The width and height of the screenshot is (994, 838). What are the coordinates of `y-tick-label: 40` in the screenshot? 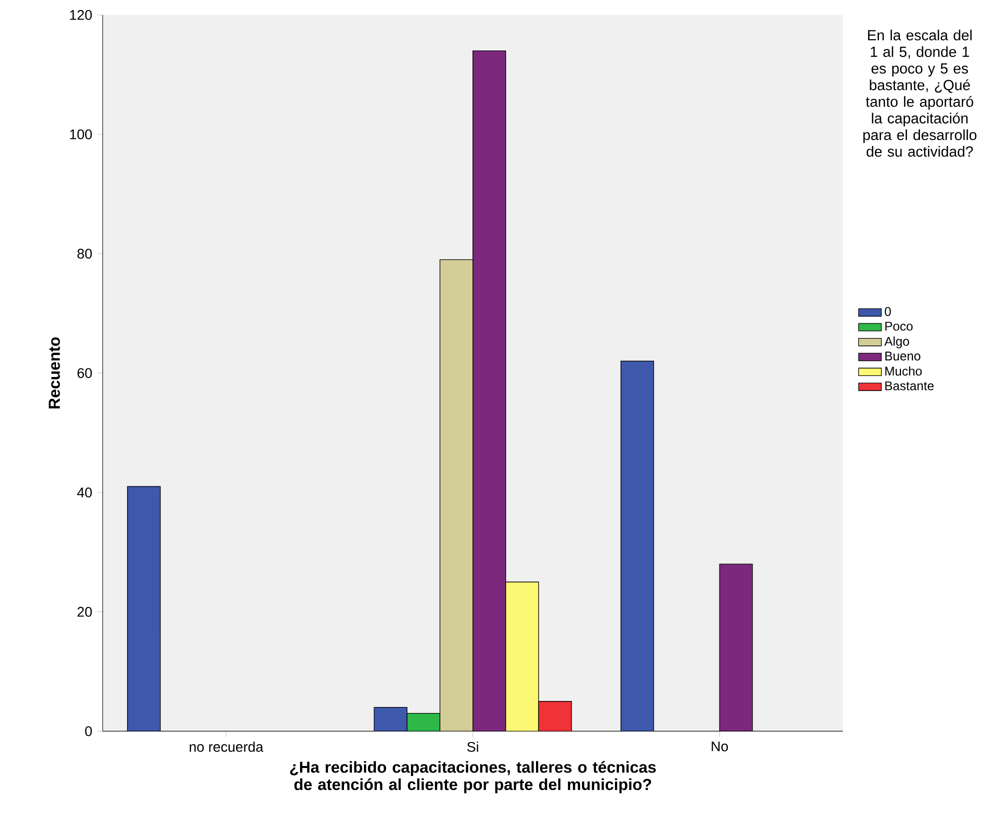 It's located at (84, 493).